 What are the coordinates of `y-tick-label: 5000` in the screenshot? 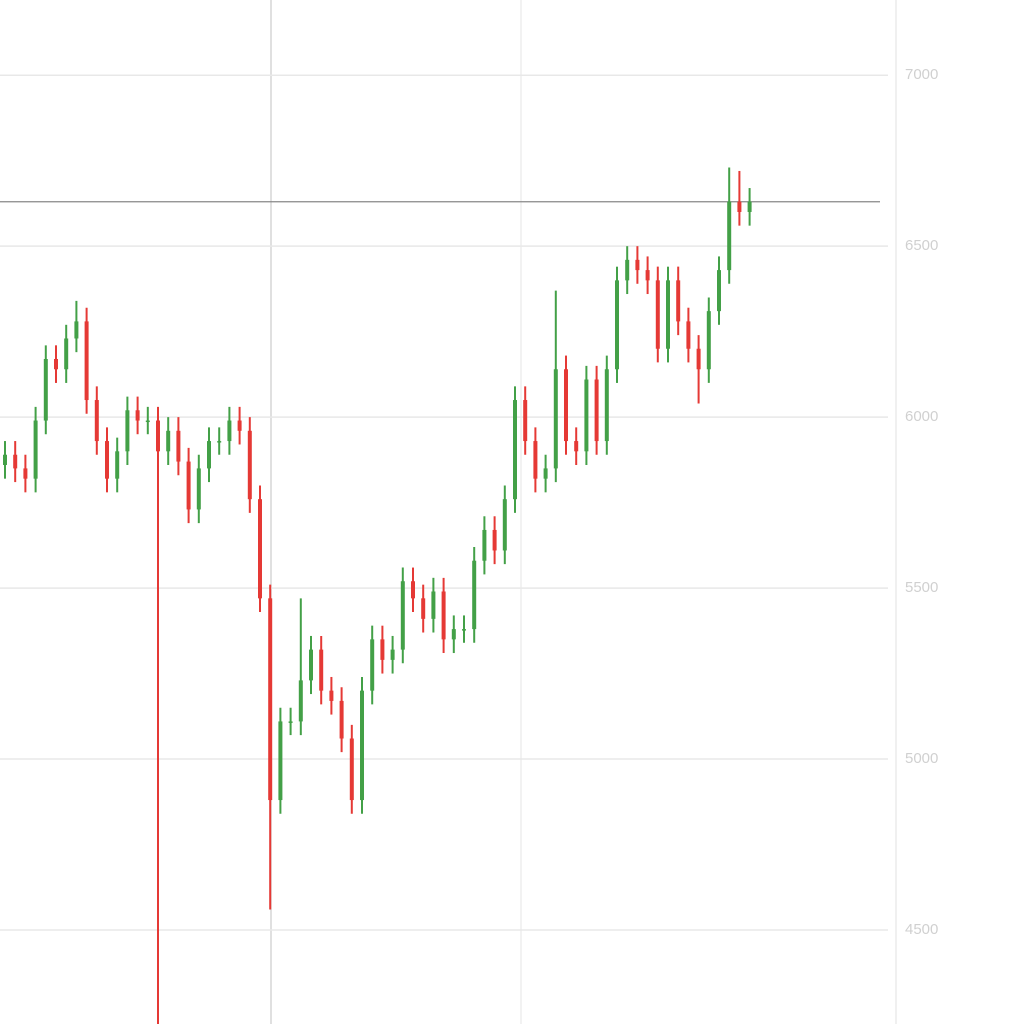 It's located at (921, 758).